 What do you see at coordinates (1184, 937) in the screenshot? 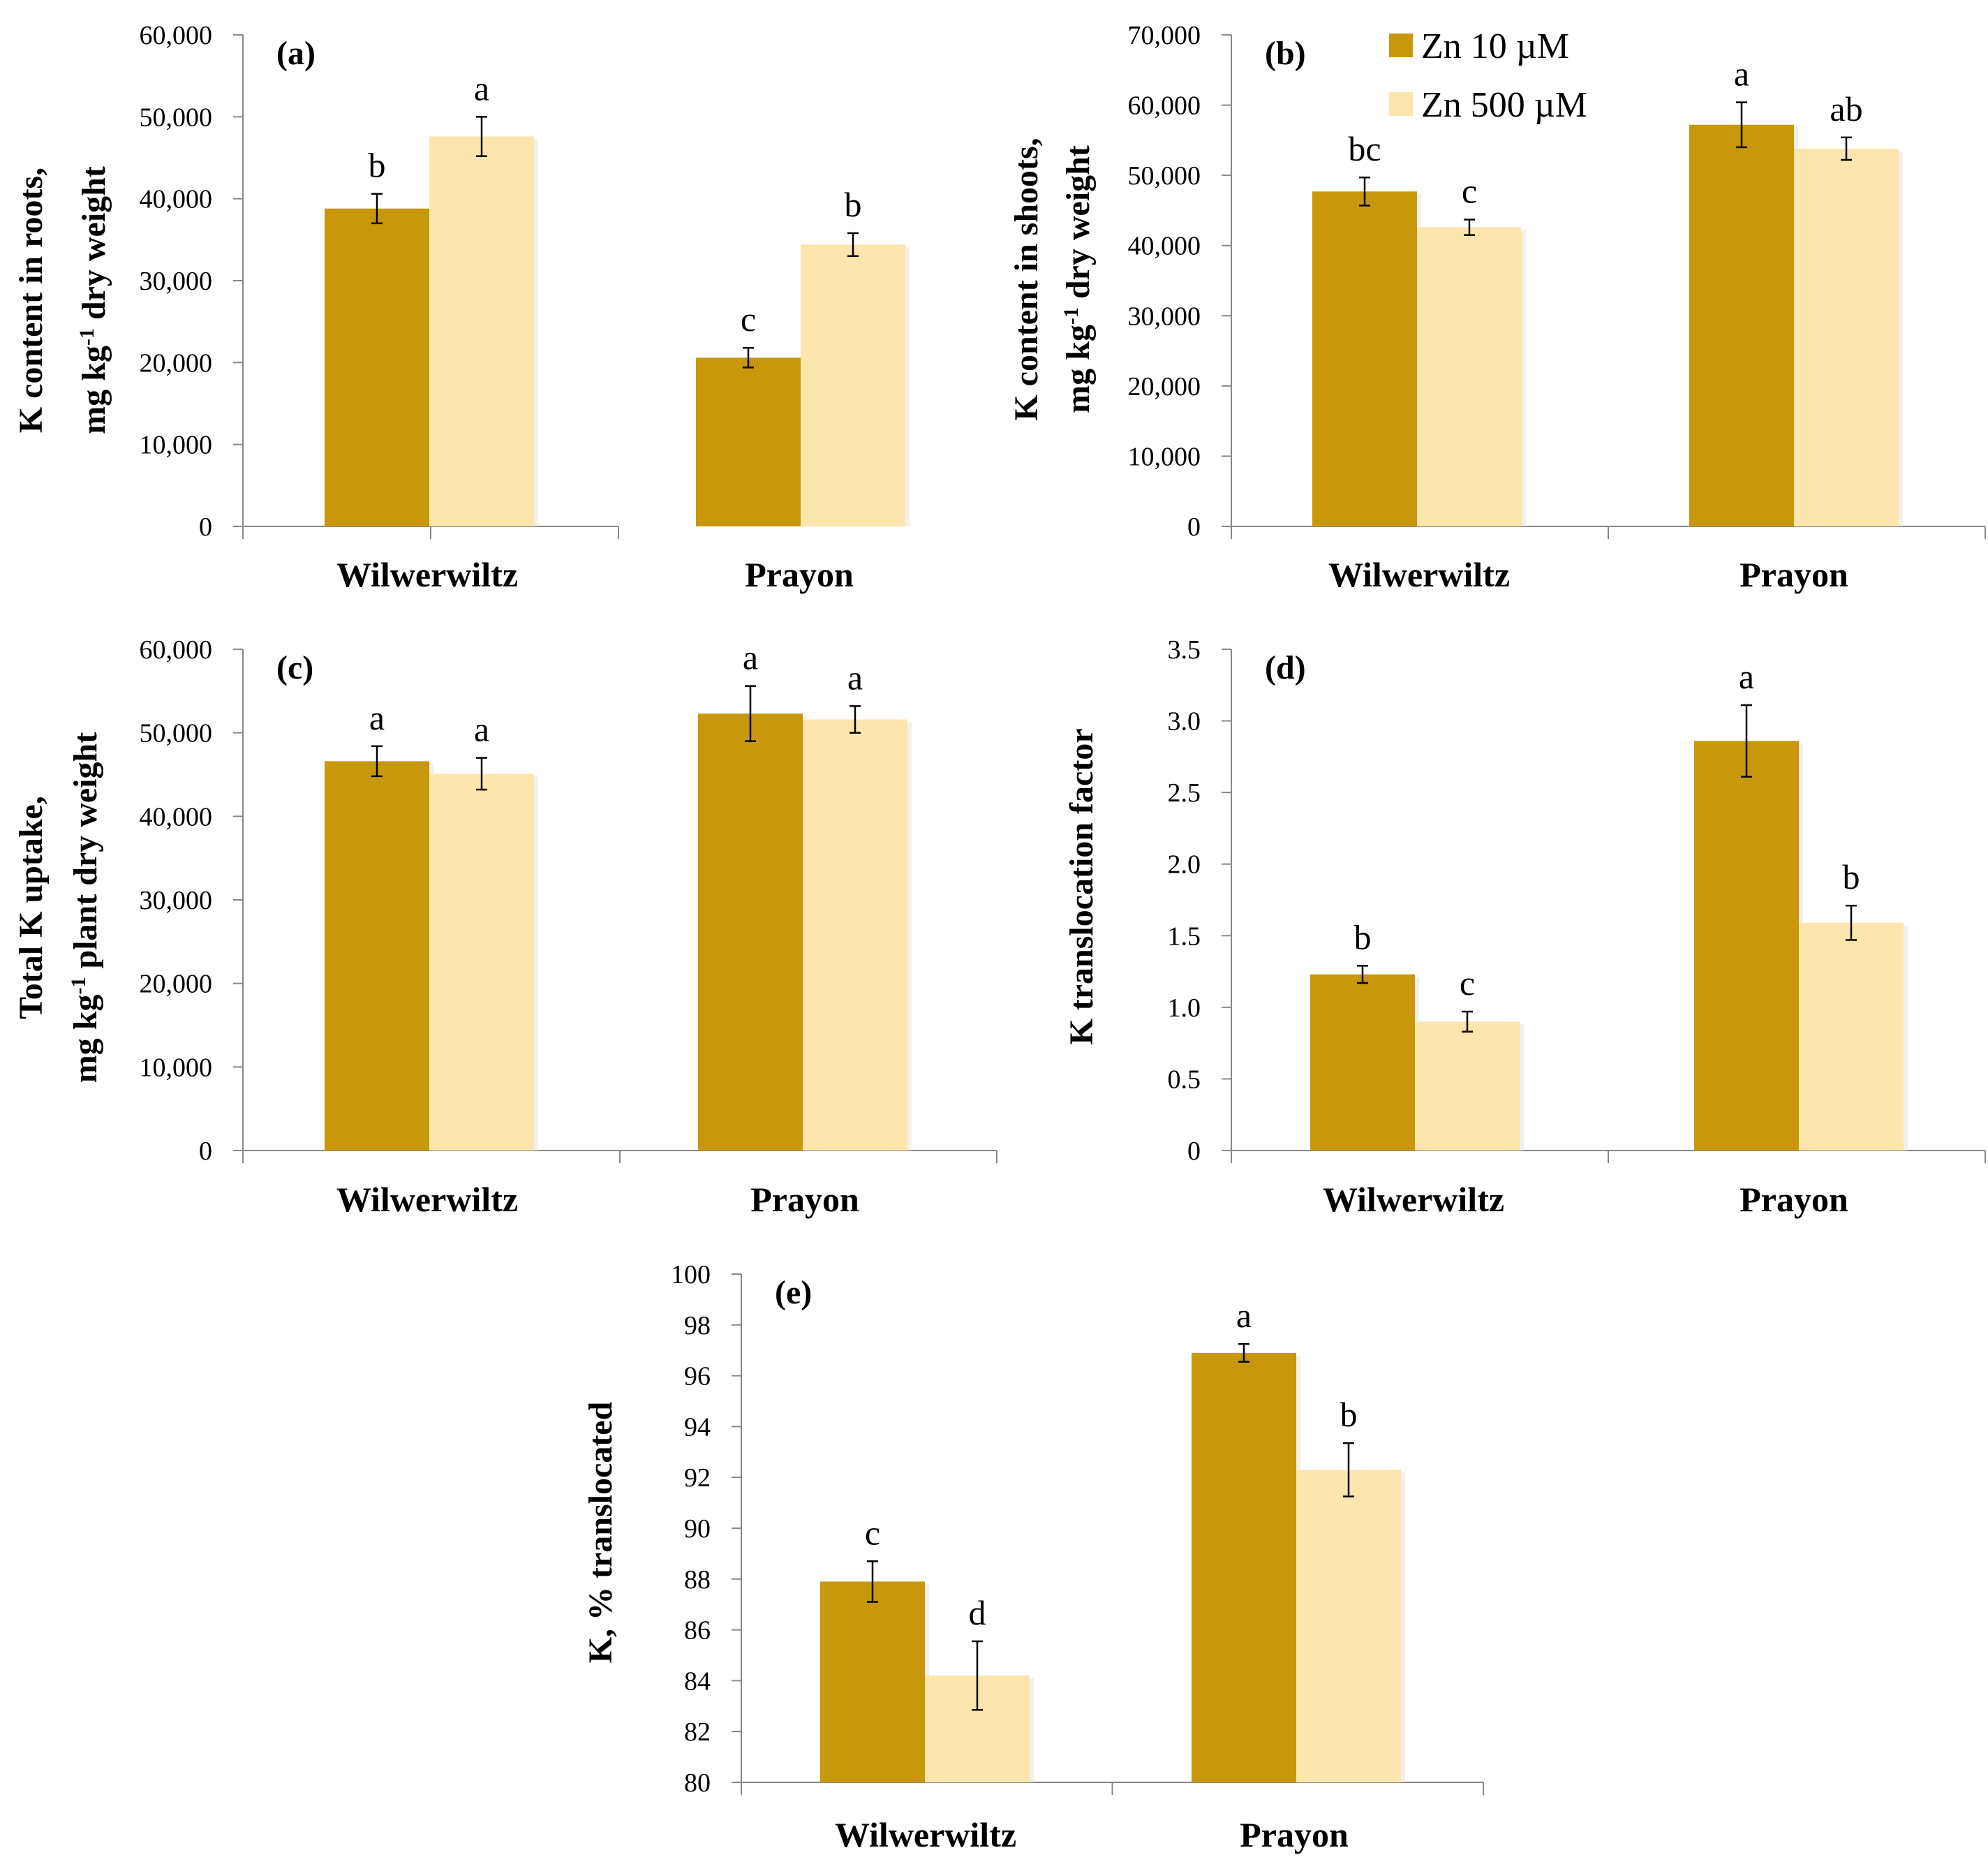
I see `y-tick-label: 1.5` at bounding box center [1184, 937].